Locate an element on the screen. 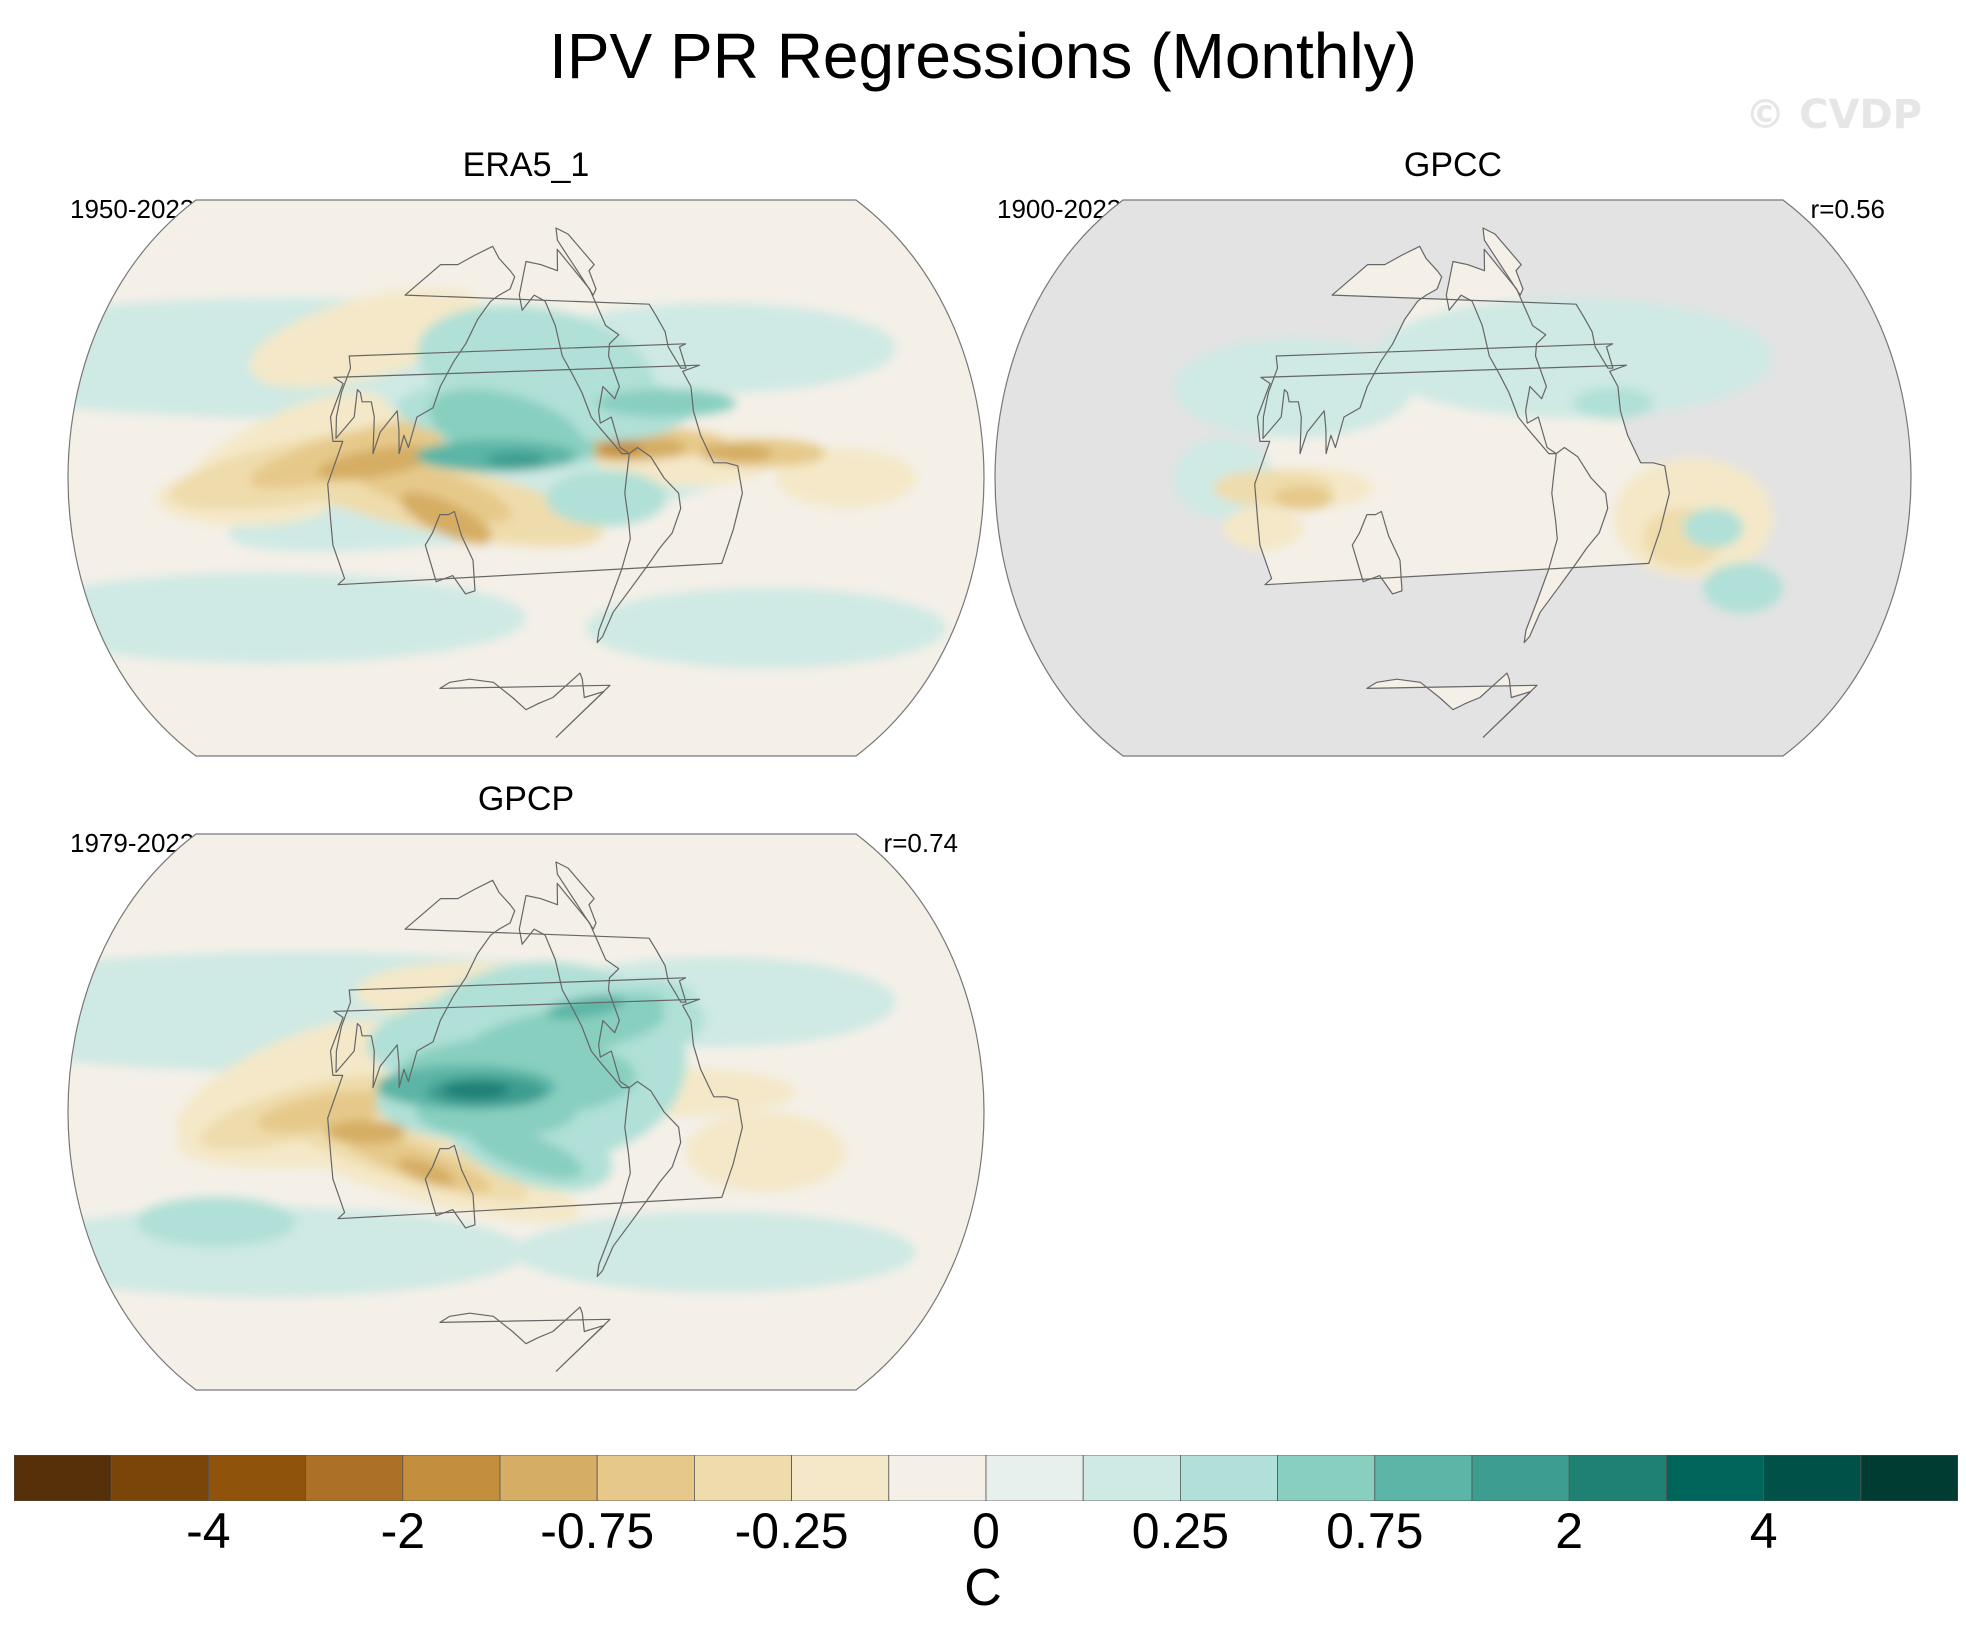  panel-title: GPCP is located at coordinates (526, 799).